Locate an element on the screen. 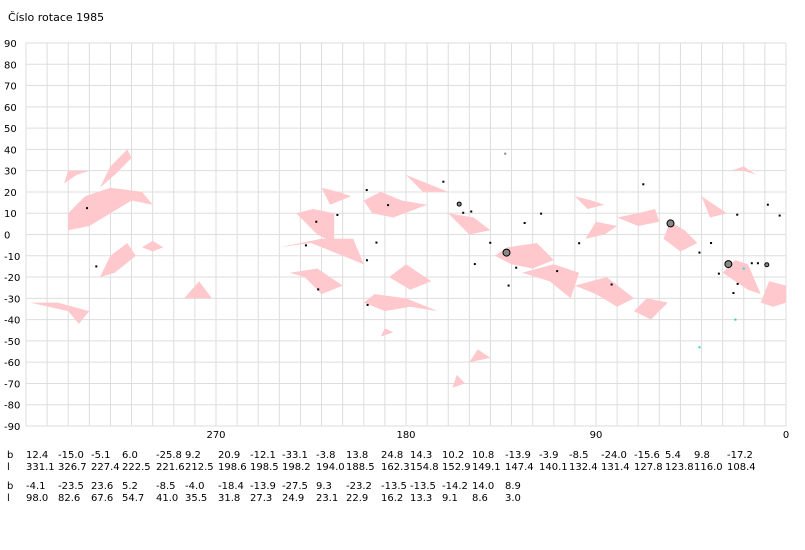  table-cell-b: 6.0 is located at coordinates (130, 455).